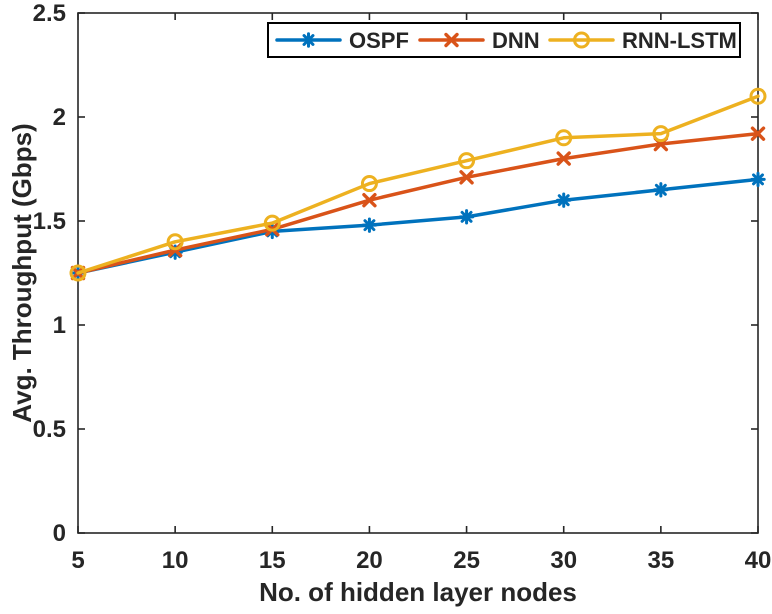  I want to click on y-axis-label: Avg. Throughput (Gbps), so click(22, 272).